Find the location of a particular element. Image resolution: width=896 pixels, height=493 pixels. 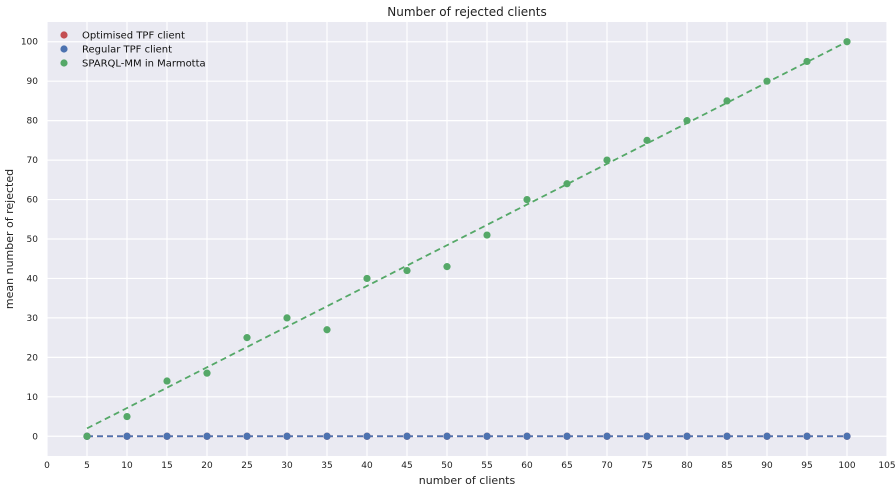

x-axis-title: number of clients is located at coordinates (467, 480).